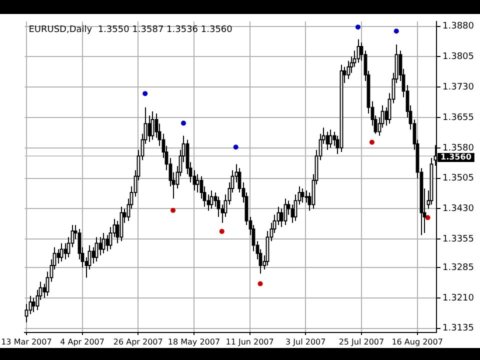 Image resolution: width=480 pixels, height=360 pixels. What do you see at coordinates (458, 57) in the screenshot?
I see `y-tick-label: 1.3805` at bounding box center [458, 57].